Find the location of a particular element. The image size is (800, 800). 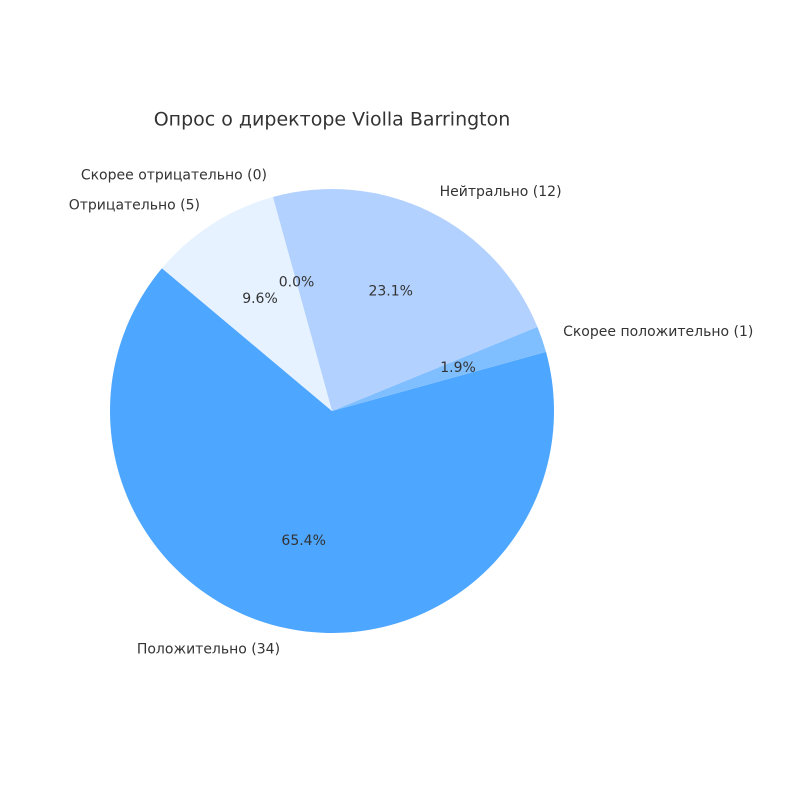

slice-label: Положительно (34) is located at coordinates (208, 650).